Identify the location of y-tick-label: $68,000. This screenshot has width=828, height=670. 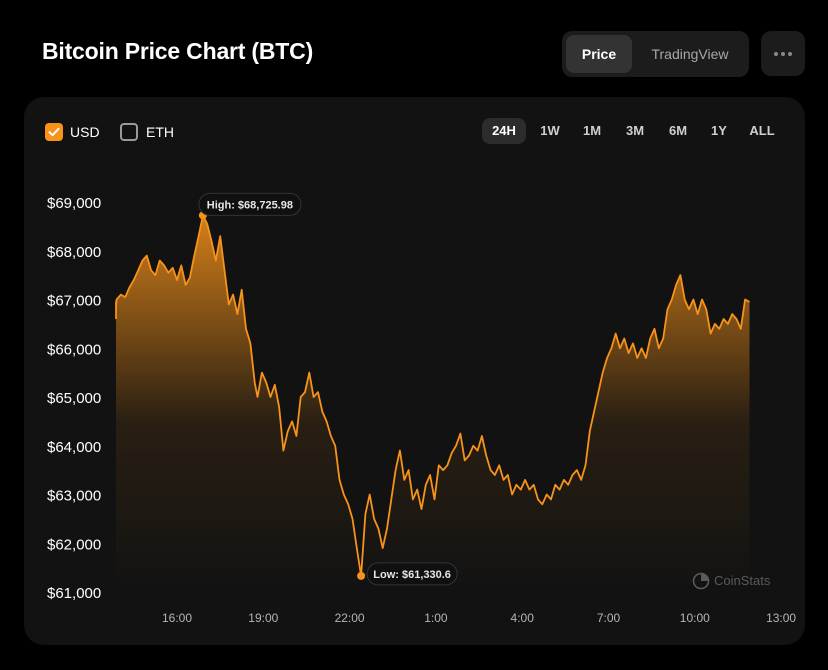
(74, 252).